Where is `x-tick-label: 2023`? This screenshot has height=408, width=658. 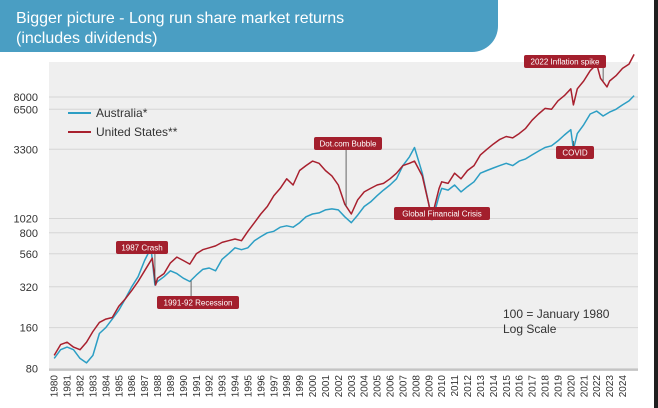
x-tick-label: 2023 is located at coordinates (610, 386).